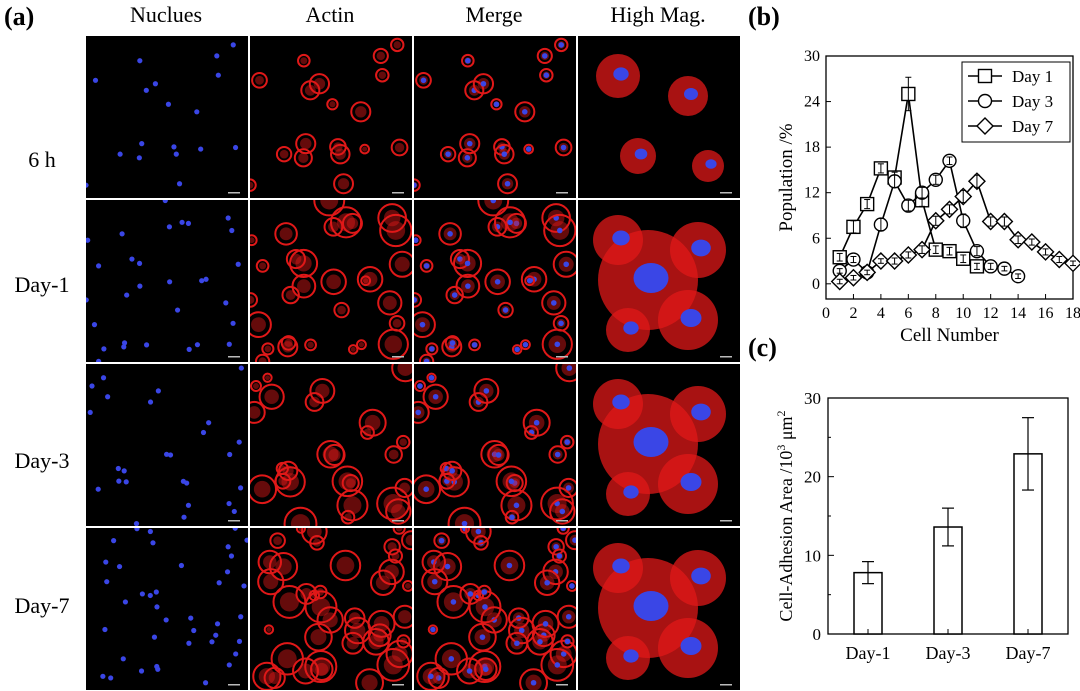 The height and width of the screenshot is (691, 1080). I want to click on x-tick-label: Day-3, so click(948, 653).